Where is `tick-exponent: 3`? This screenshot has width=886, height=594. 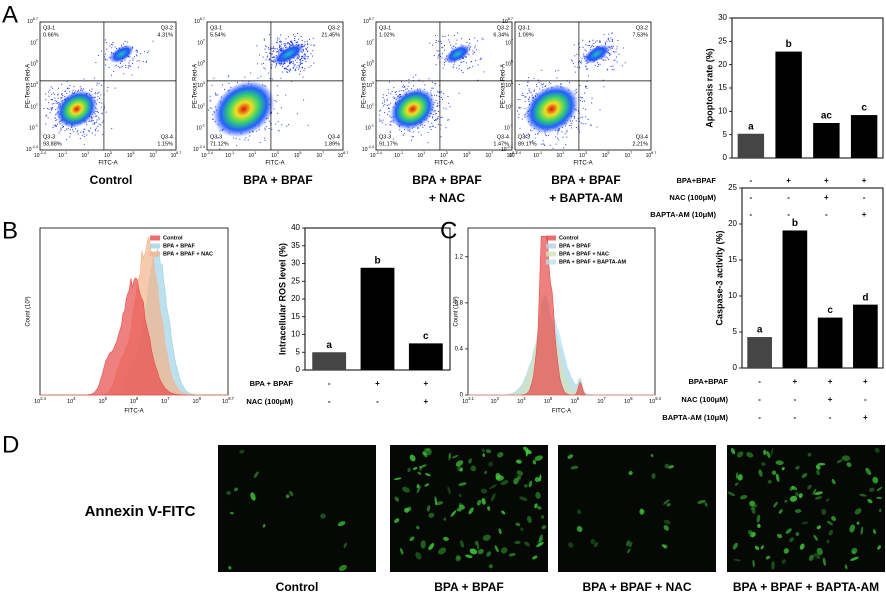
tick-exponent: 3 is located at coordinates (37, 83).